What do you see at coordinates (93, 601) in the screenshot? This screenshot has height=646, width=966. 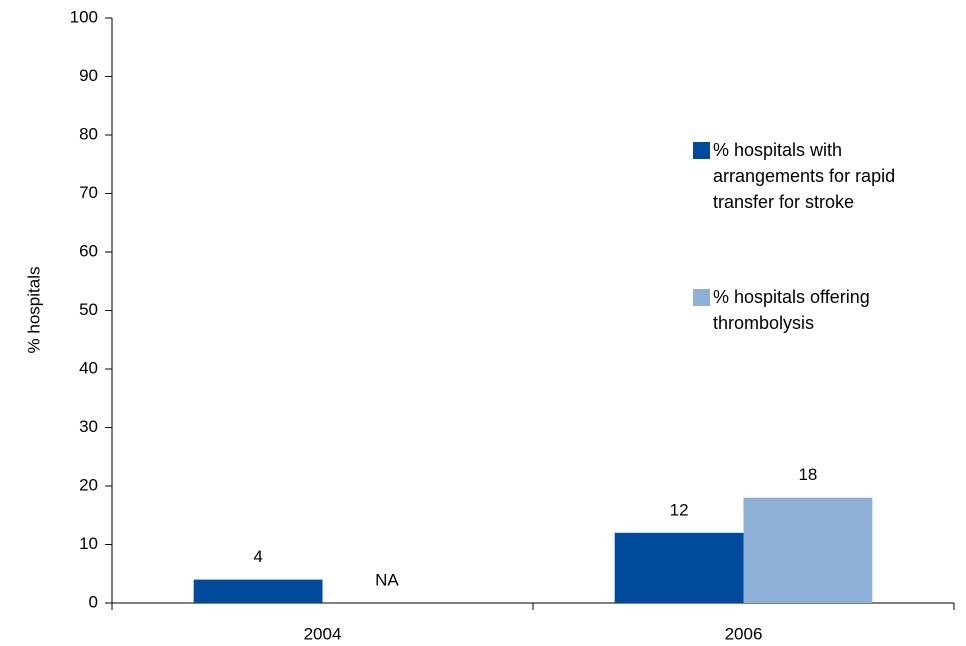 I see `y-tick-label: 0` at bounding box center [93, 601].